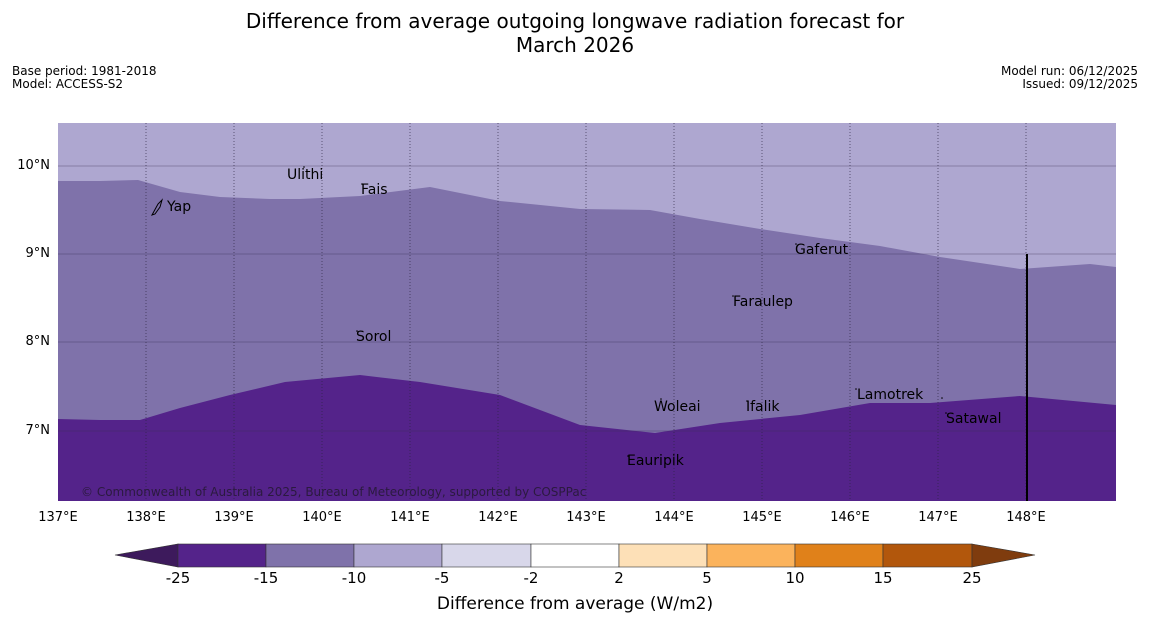 This screenshot has width=1150, height=644. What do you see at coordinates (374, 337) in the screenshot?
I see `place-sorol: Sorol` at bounding box center [374, 337].